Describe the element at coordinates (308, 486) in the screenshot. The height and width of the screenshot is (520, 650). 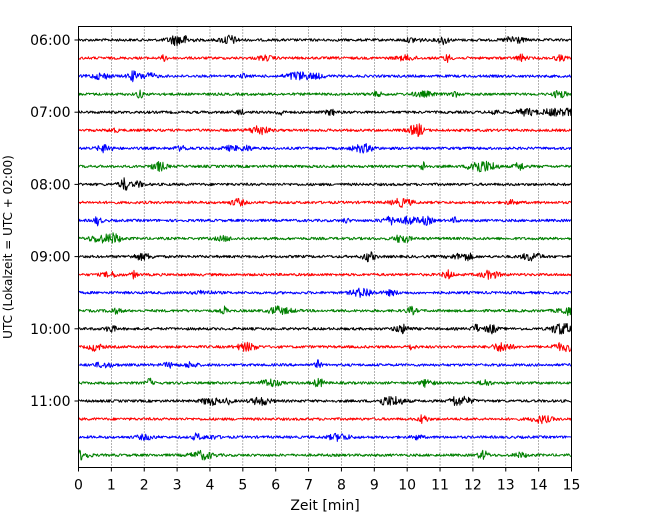
I see `x-tick-label: 7` at that location.